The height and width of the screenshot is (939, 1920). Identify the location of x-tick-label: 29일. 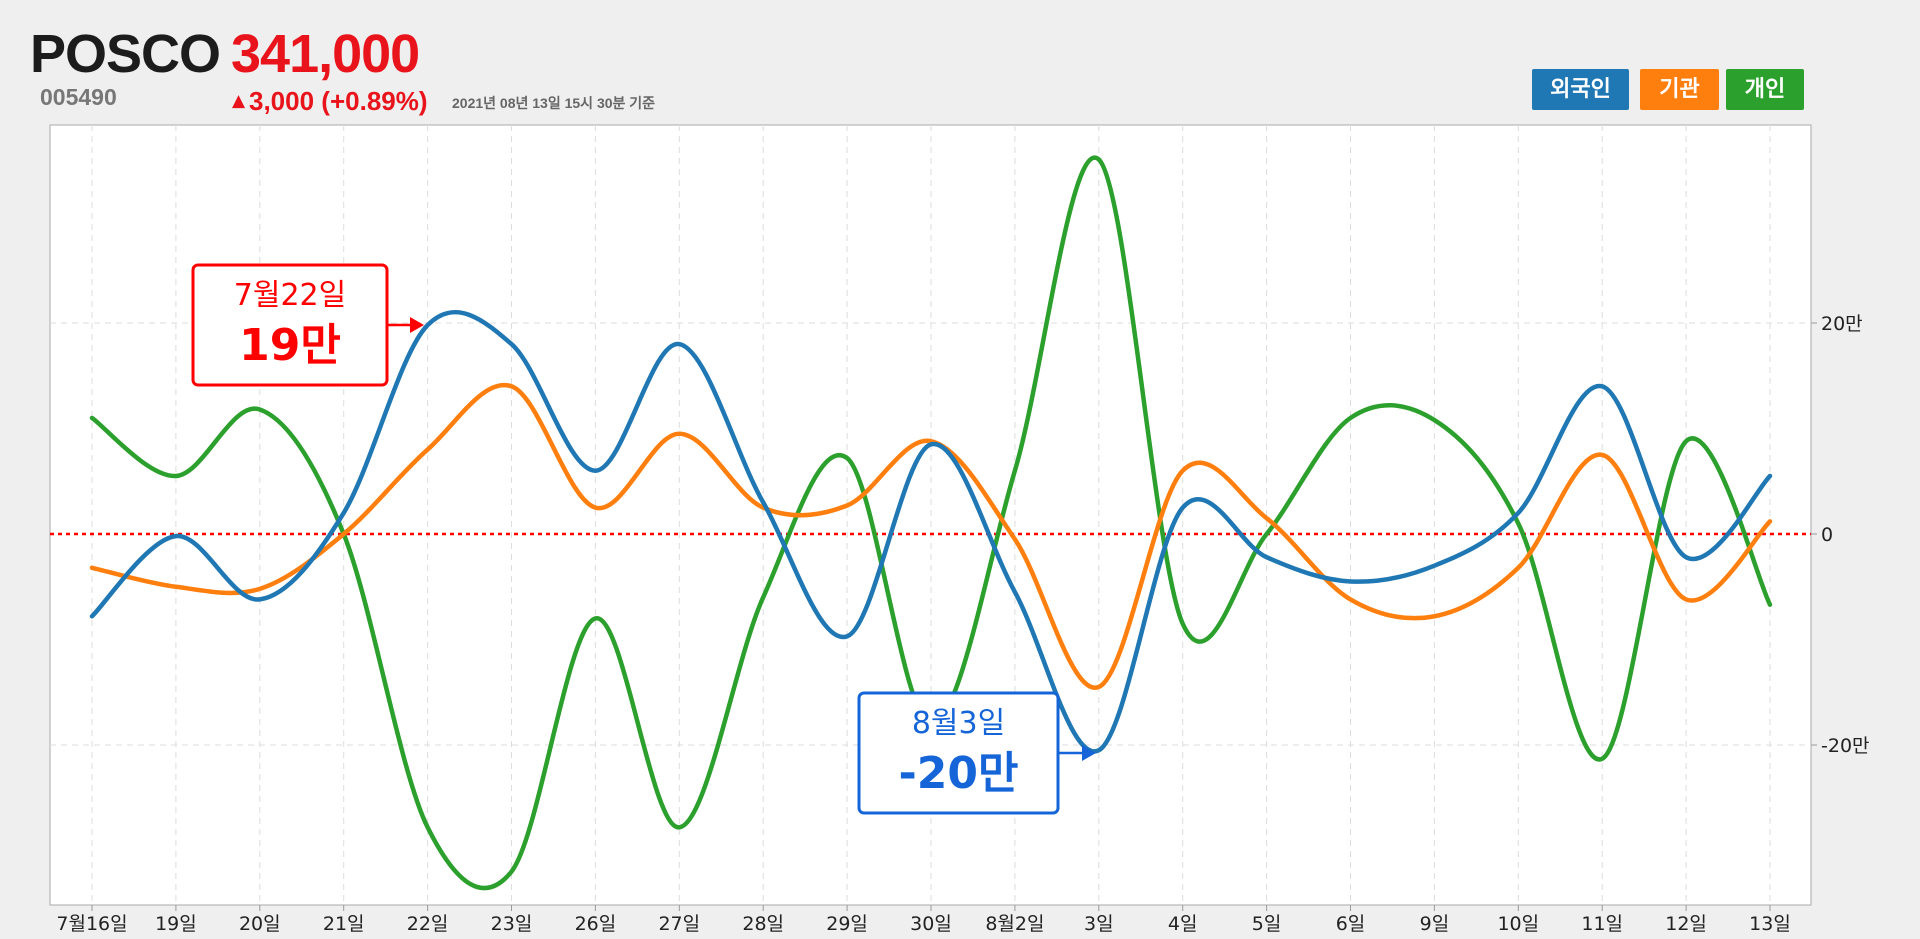
(847, 924).